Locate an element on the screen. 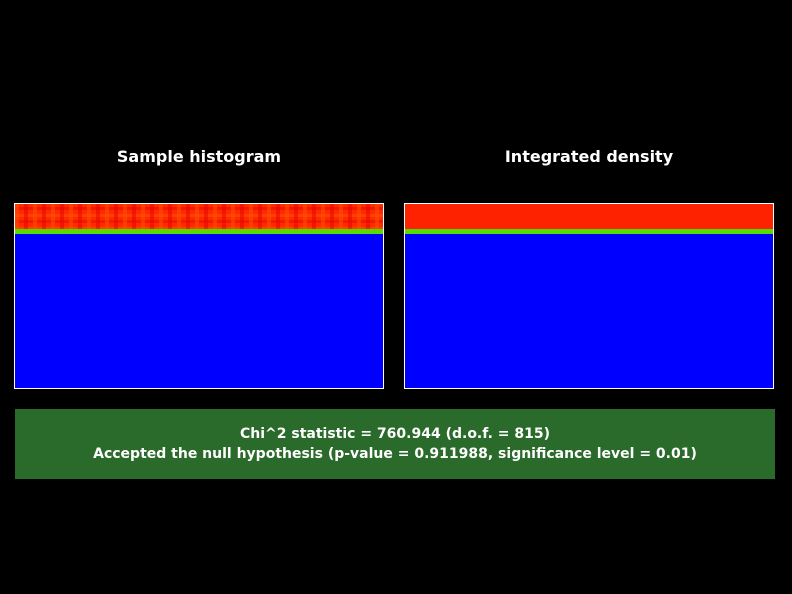 The width and height of the screenshot is (792, 594). sample-histogram-panel is located at coordinates (199, 296).